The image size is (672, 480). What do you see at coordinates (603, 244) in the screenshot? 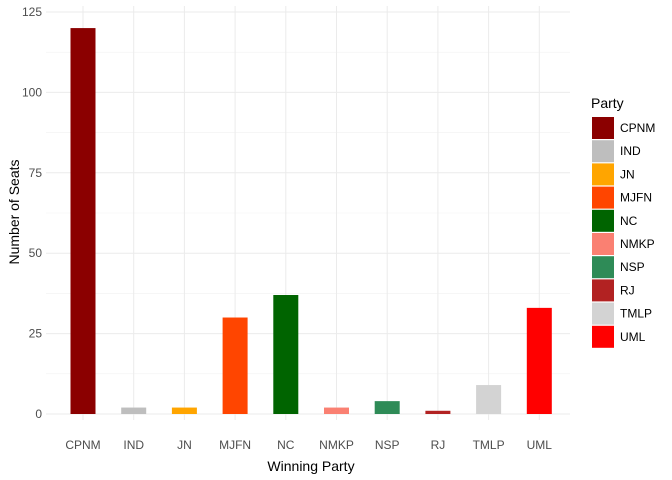
I see `legend-key-nmkp` at bounding box center [603, 244].